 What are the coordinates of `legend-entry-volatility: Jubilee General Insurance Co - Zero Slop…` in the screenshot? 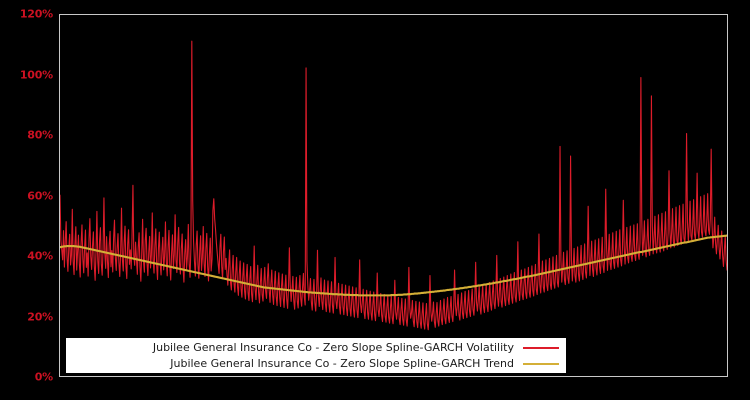 It's located at (316, 348).